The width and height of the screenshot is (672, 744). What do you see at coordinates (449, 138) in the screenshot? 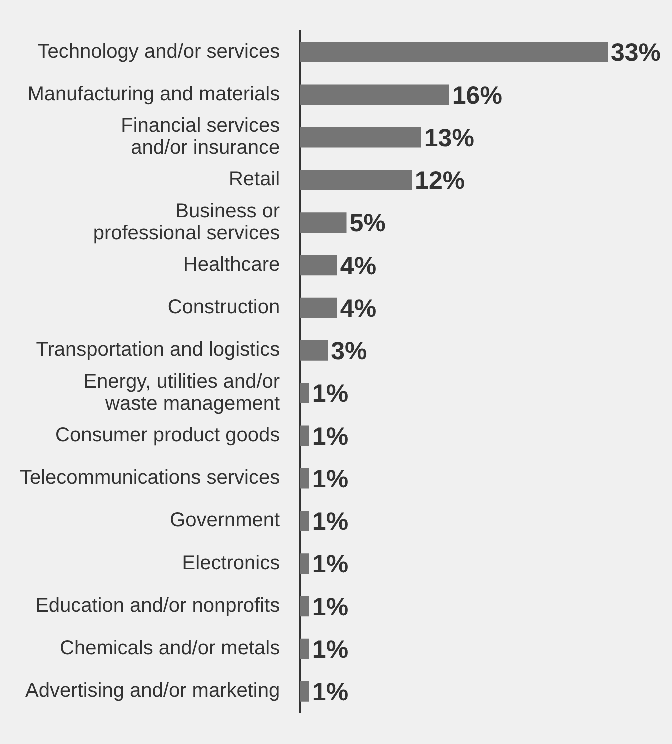
I see `data-label: 13%` at bounding box center [449, 138].